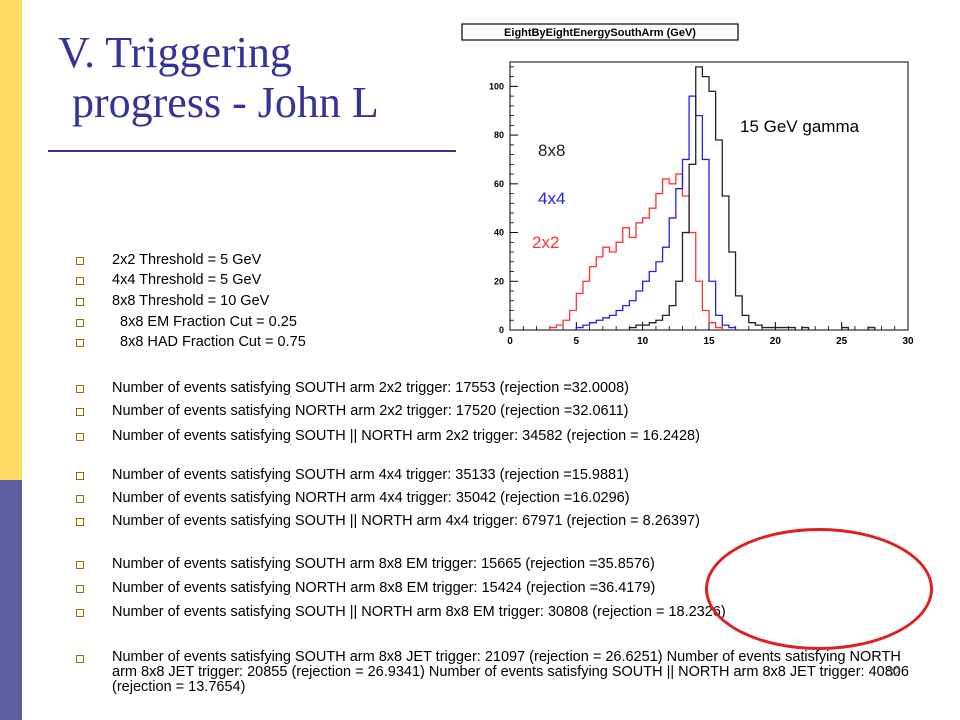  What do you see at coordinates (894, 672) in the screenshot?
I see `page-number: 32` at bounding box center [894, 672].